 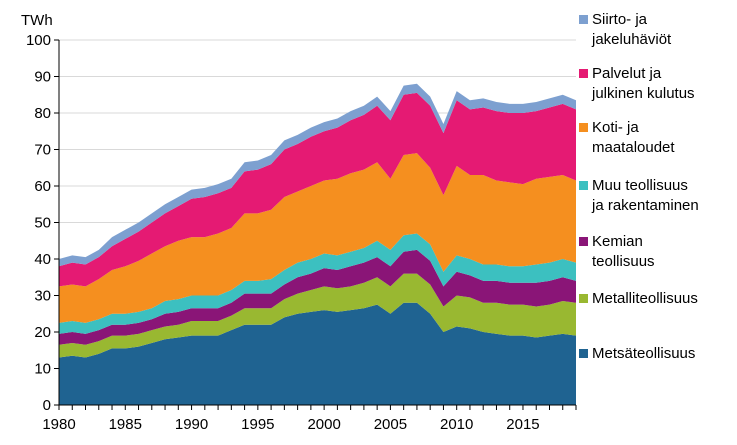 I want to click on y-tick-label: 60, so click(x=42, y=186).